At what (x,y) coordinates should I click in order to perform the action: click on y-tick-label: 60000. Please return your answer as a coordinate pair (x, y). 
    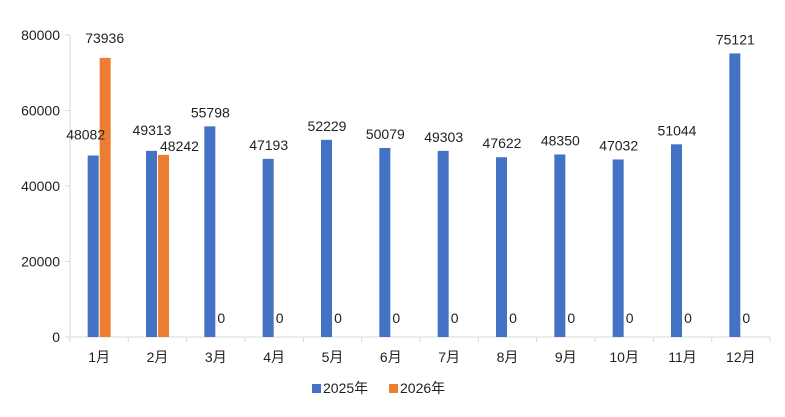
    Looking at the image, I should click on (40, 111).